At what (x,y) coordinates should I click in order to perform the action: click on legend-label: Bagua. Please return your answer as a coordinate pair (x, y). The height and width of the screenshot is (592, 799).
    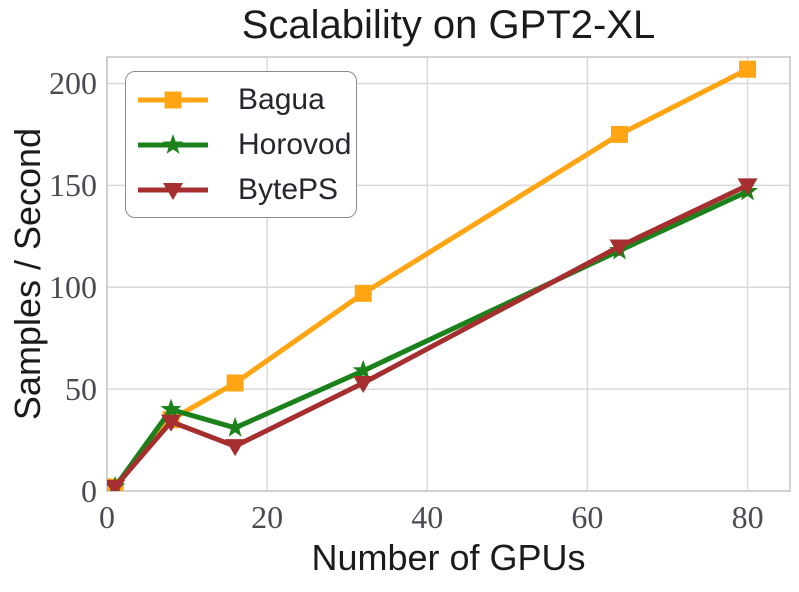
    Looking at the image, I should click on (281, 99).